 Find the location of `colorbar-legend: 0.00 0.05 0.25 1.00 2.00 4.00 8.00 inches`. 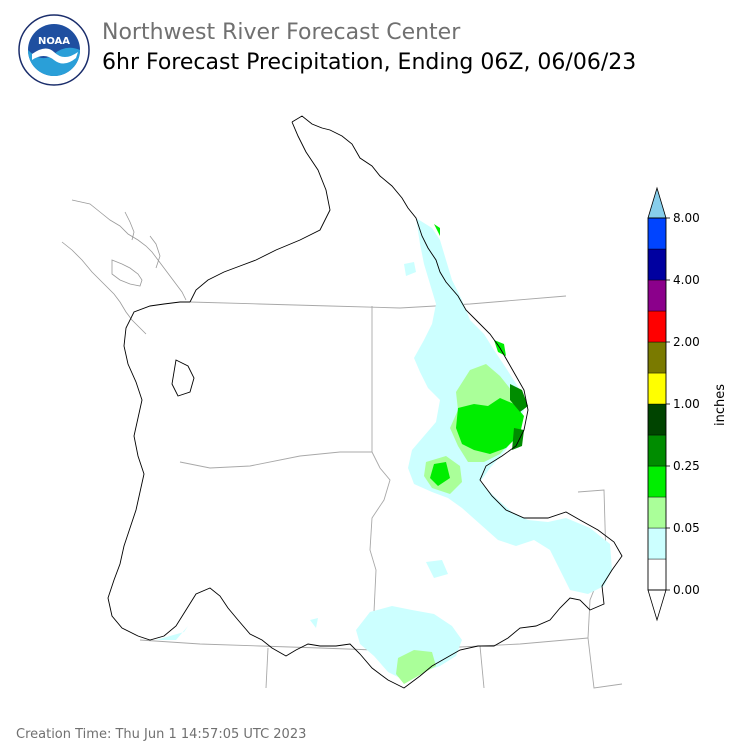

colorbar-legend: 0.00 0.05 0.25 1.00 2.00 4.00 8.00 inches is located at coordinates (687, 404).